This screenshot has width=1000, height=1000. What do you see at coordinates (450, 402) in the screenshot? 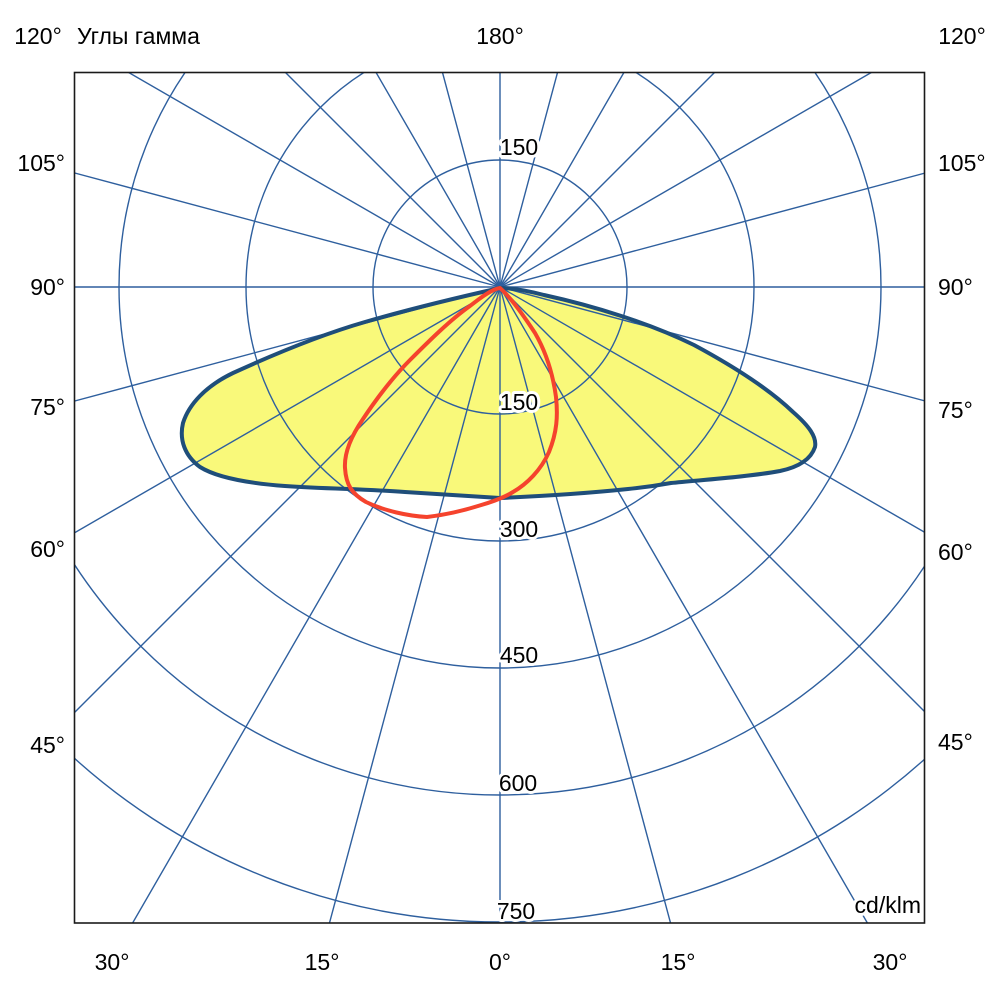
I see `intensity-curve-narrow-red` at bounding box center [450, 402].